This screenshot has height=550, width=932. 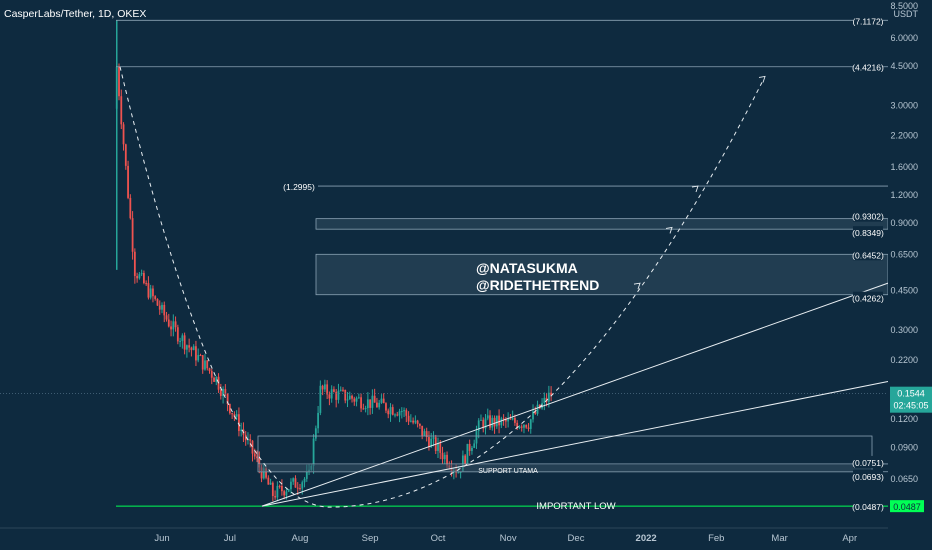 I want to click on price-tick-label: 1.6000, so click(x=904, y=167).